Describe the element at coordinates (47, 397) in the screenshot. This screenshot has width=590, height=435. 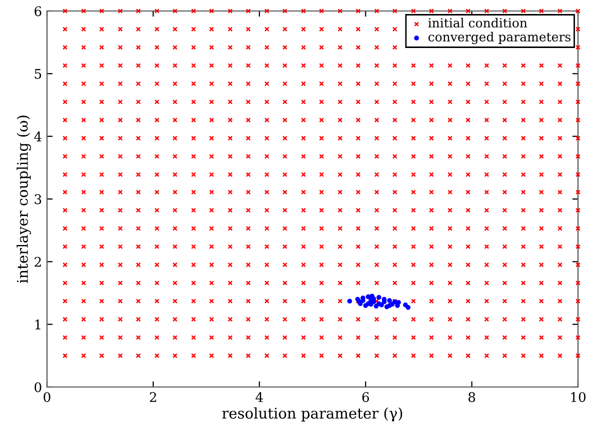
I see `x-tick-label: 0` at that location.